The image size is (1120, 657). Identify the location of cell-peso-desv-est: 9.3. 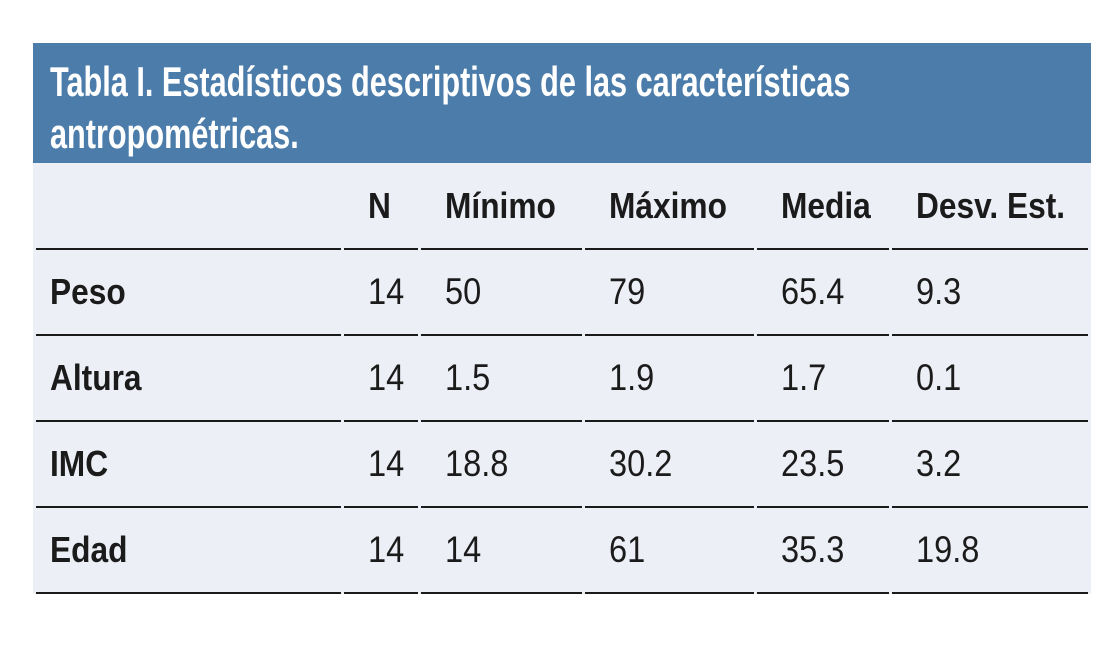
(990, 293).